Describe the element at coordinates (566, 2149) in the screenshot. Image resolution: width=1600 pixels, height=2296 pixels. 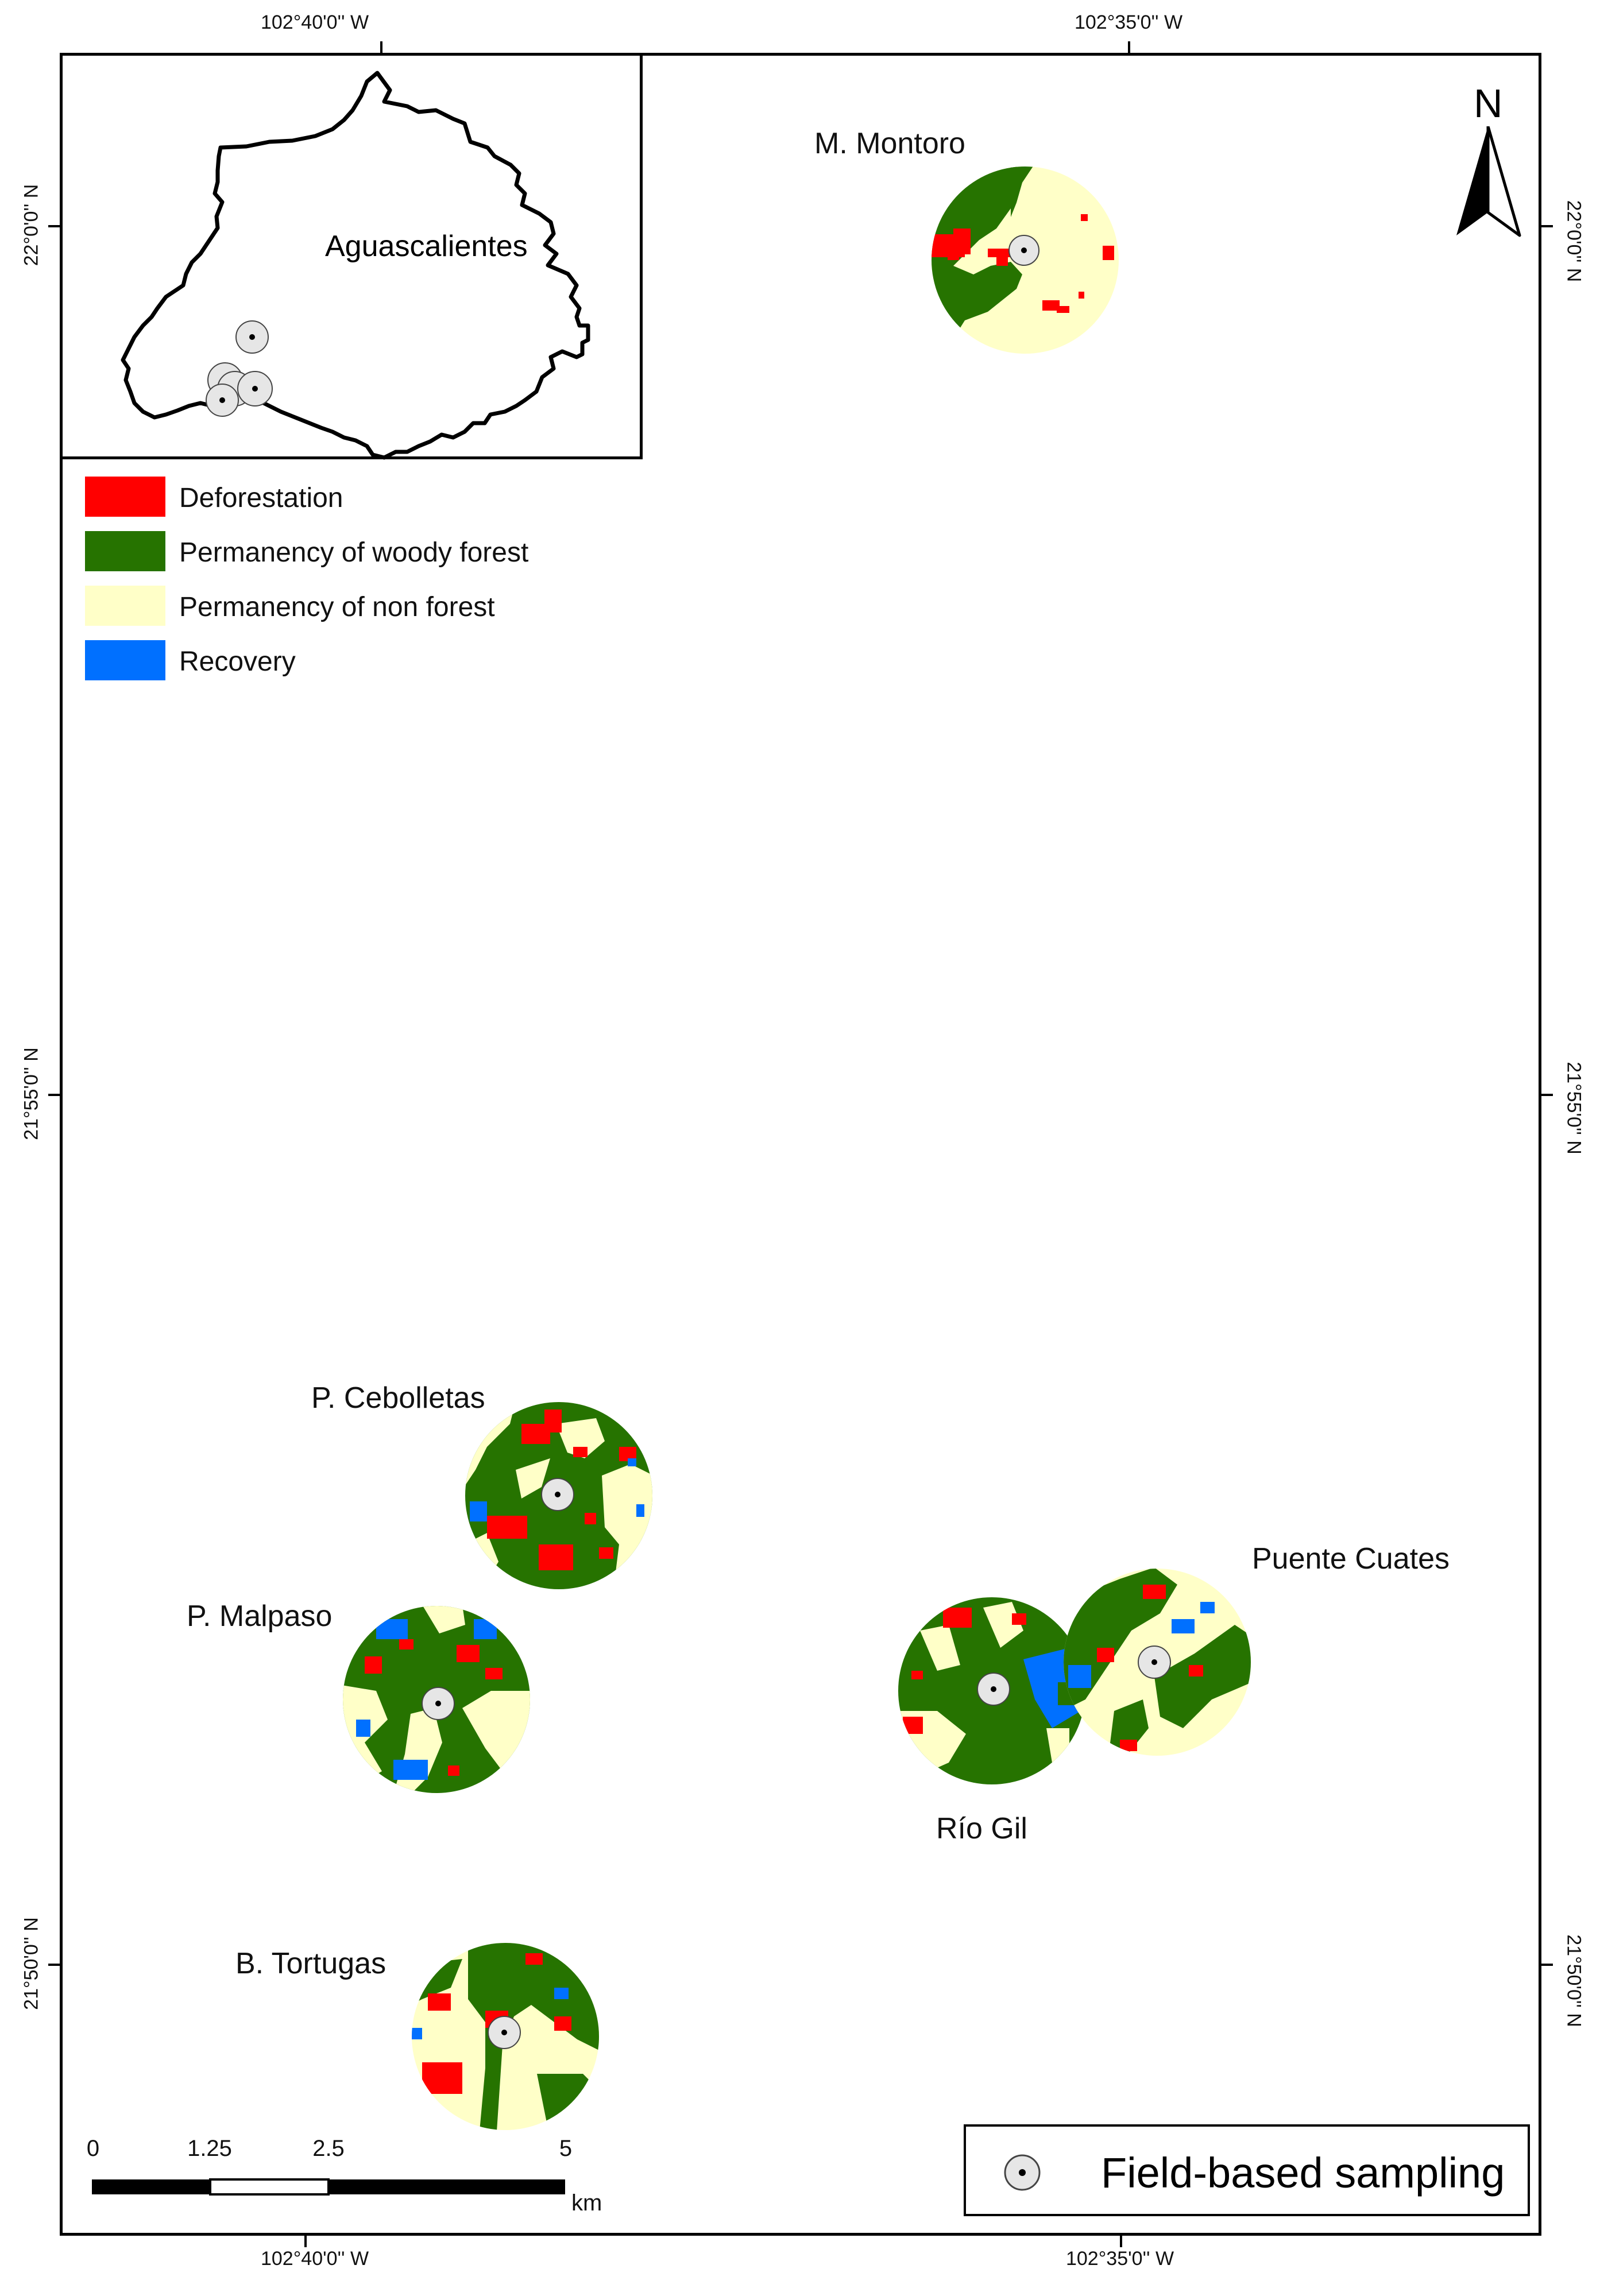
I see `scale-tick-label: 5` at that location.